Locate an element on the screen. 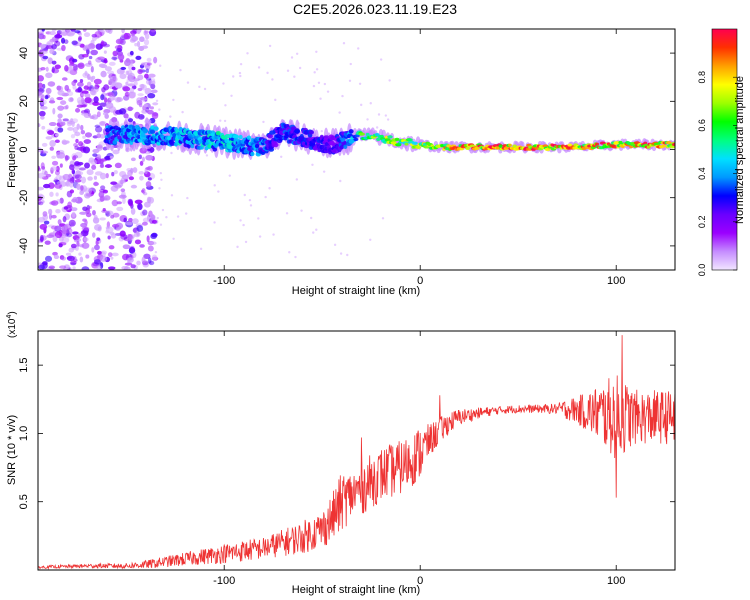 This screenshot has width=750, height=600. figure-title: C2E5.2026.023.11.19.E23 is located at coordinates (375, 9).